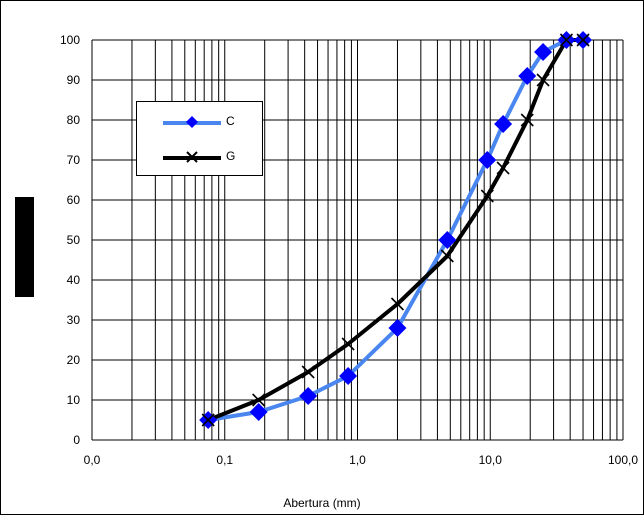 Image resolution: width=644 pixels, height=520 pixels. I want to click on y-tick-label: 70, so click(74, 160).